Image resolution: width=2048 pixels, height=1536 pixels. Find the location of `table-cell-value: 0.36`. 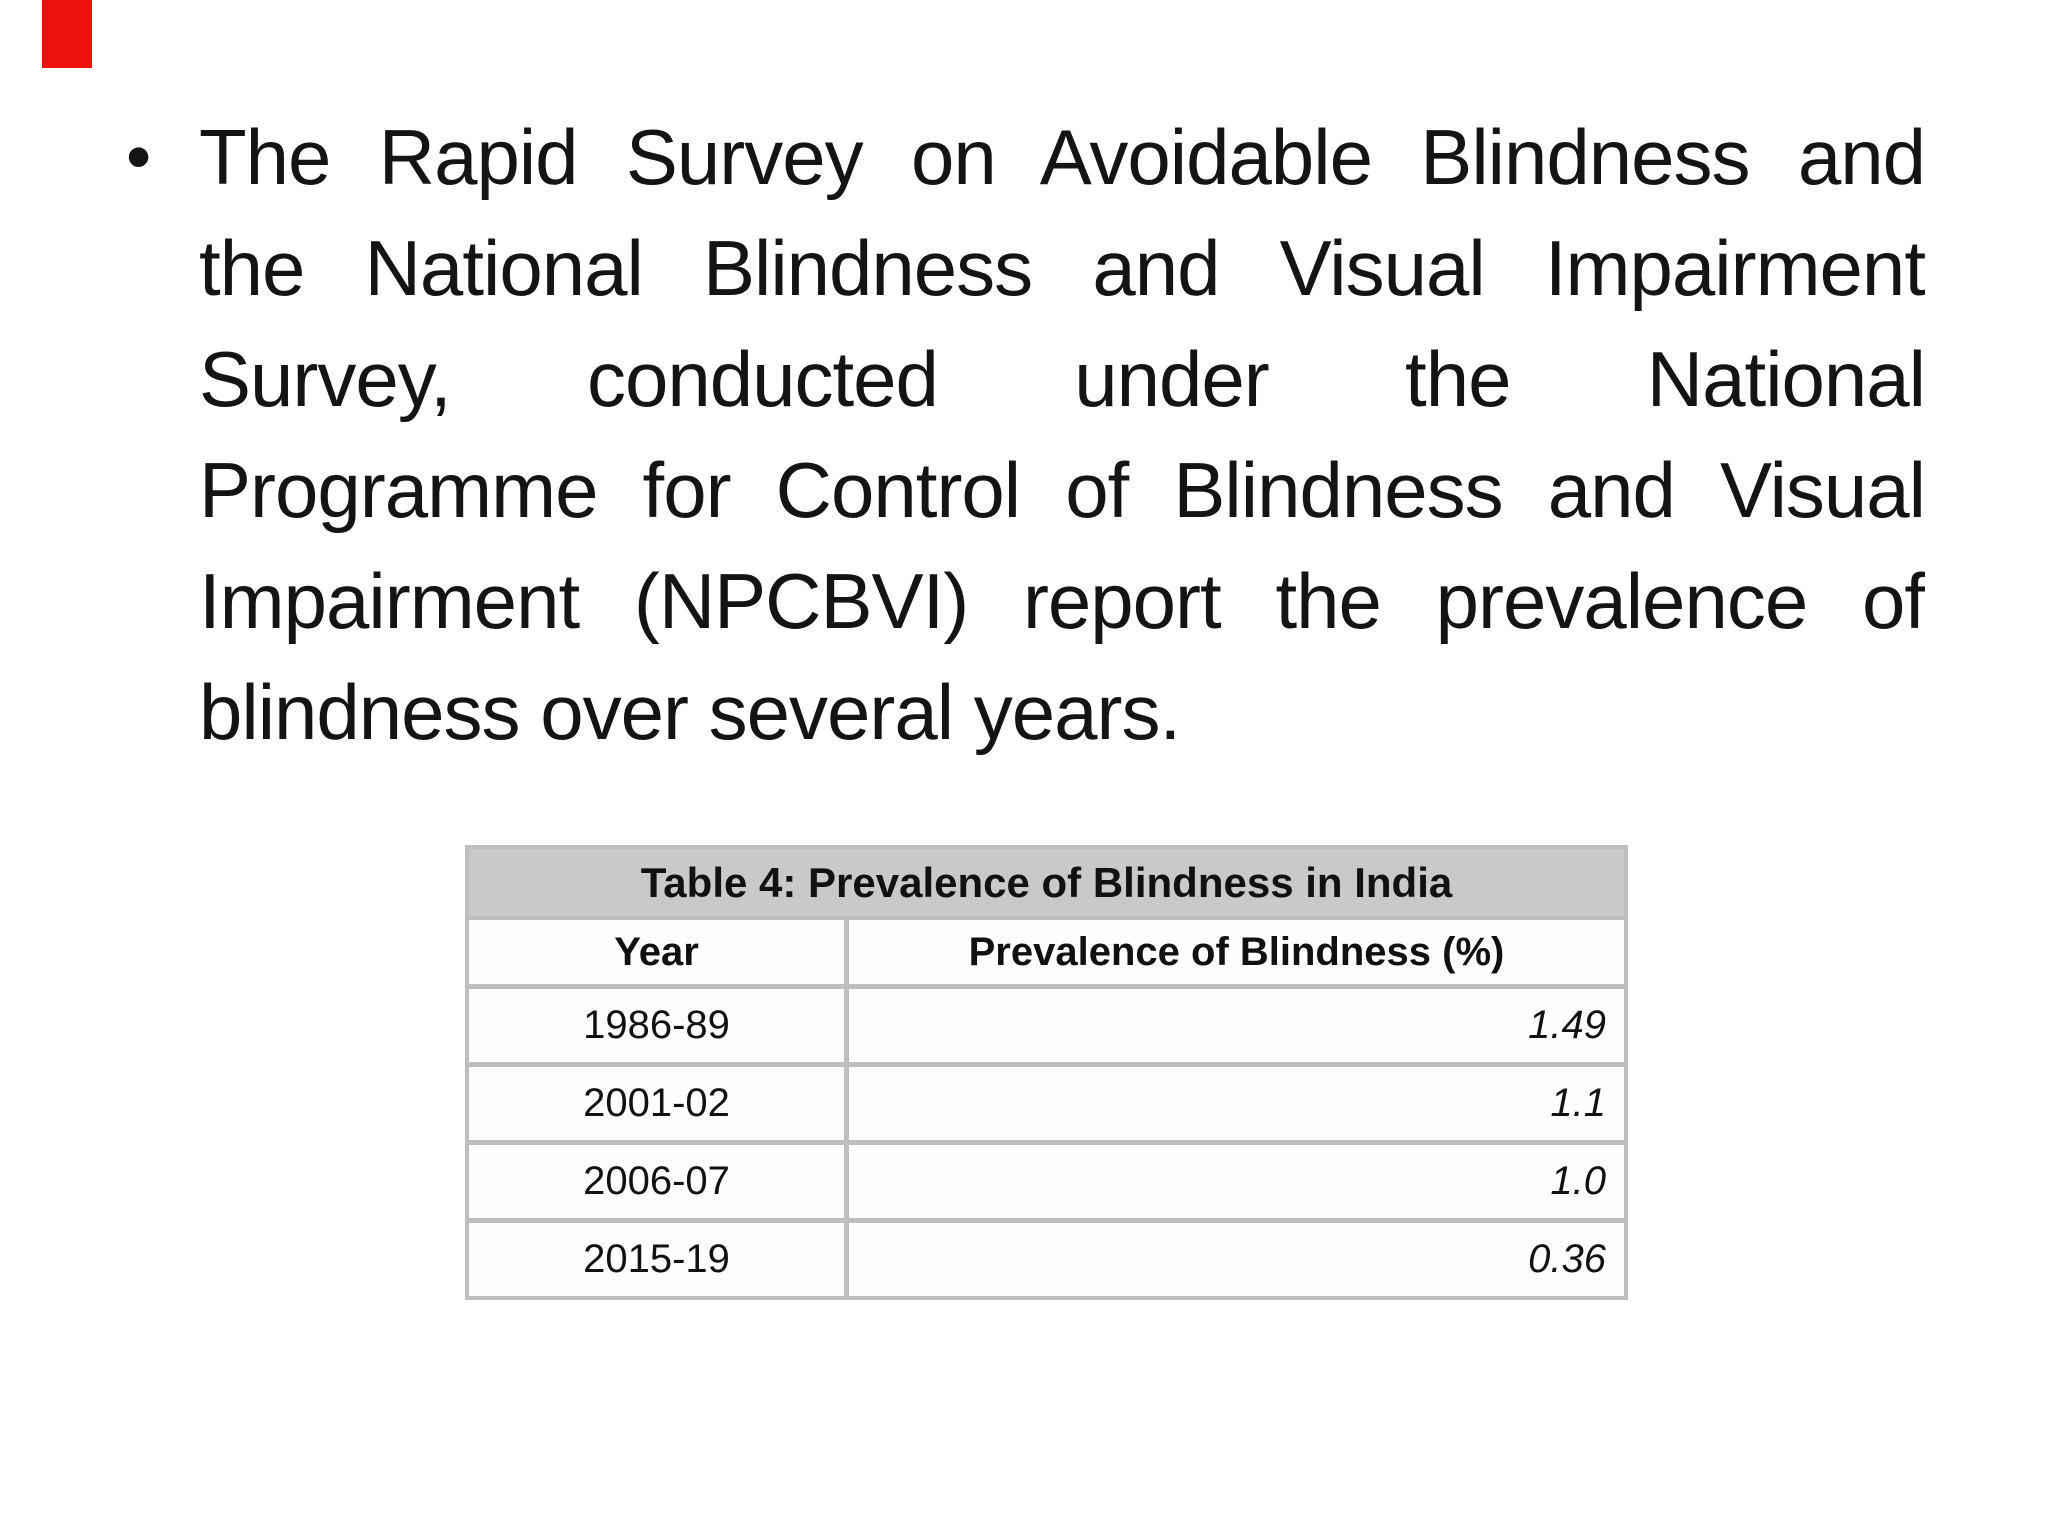

table-cell-value: 0.36 is located at coordinates (1236, 1259).